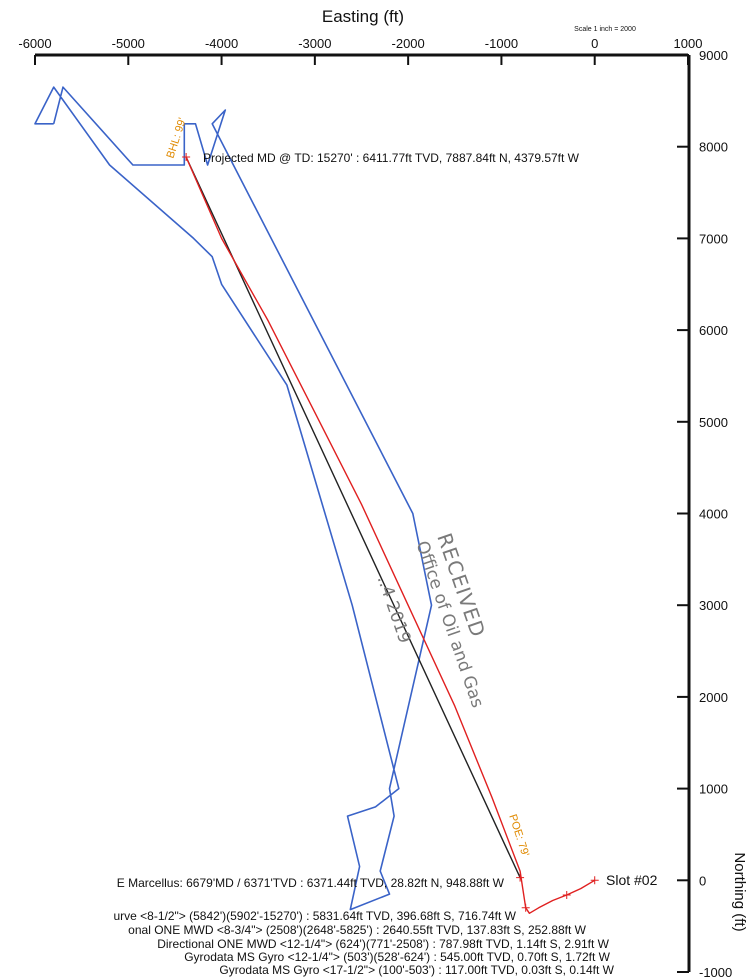 The height and width of the screenshot is (979, 752). I want to click on y-tick-label: 0, so click(702, 880).